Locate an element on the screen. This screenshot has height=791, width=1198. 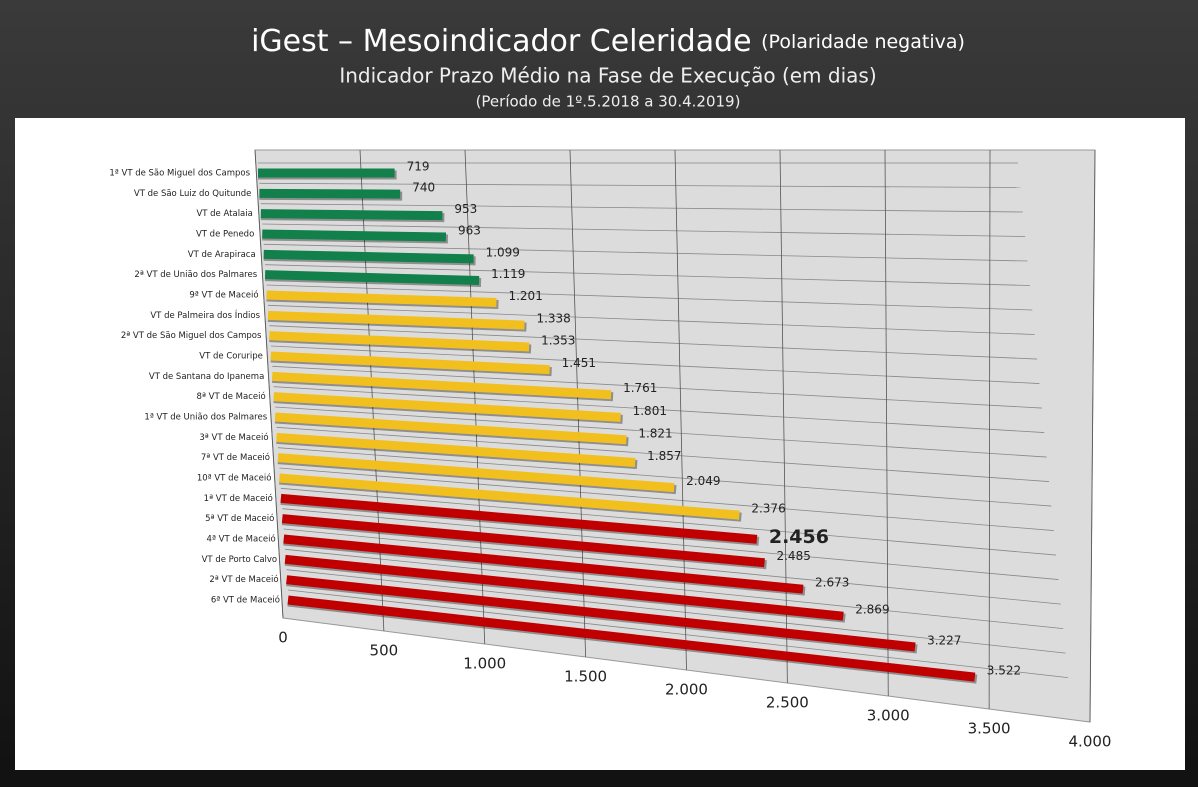
y-tick-label: VT de Porto Calvo is located at coordinates (240, 560).